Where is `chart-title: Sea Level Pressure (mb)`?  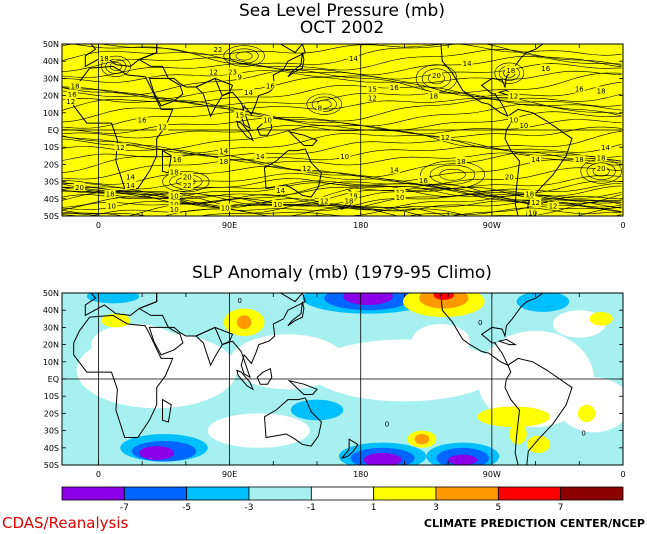 chart-title: Sea Level Pressure (mb) is located at coordinates (342, 11).